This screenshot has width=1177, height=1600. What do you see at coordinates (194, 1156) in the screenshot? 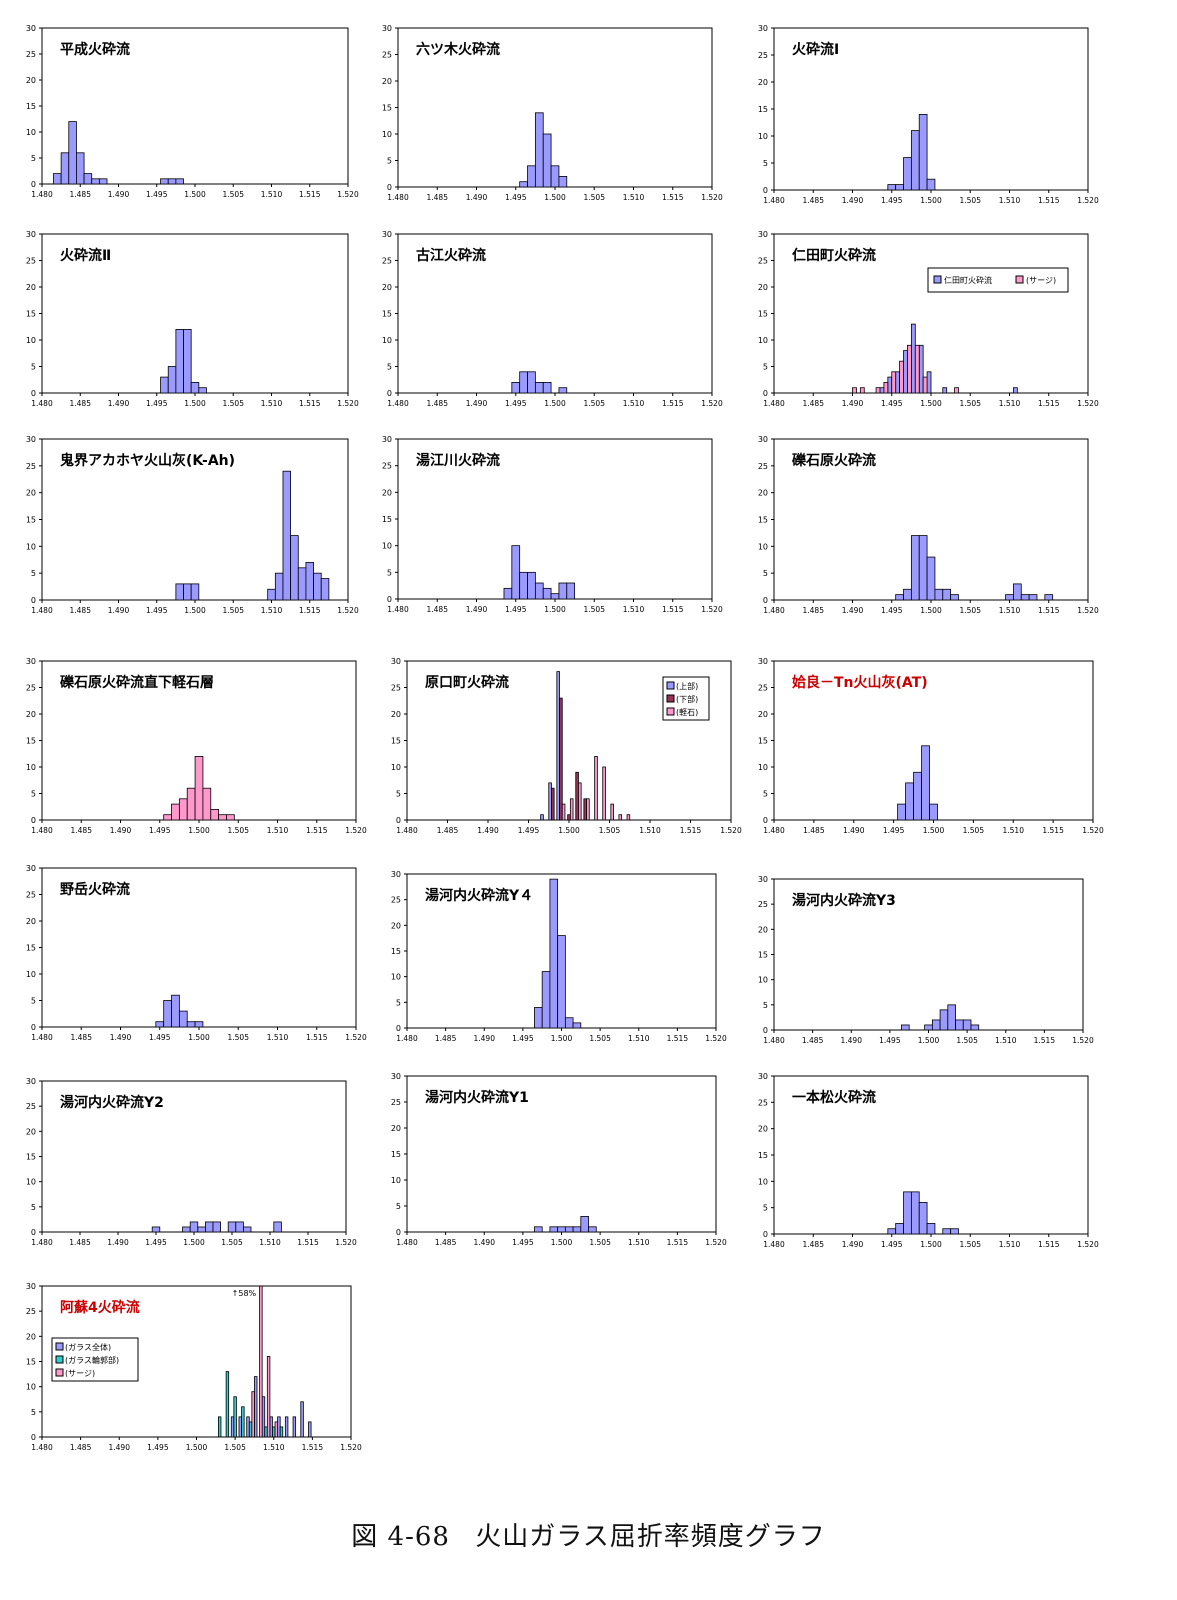
I see `plot-area` at bounding box center [194, 1156].